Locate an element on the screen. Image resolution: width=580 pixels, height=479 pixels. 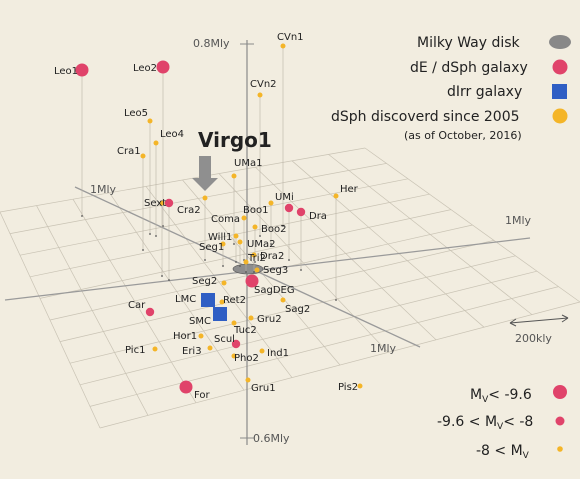
legend-milky-way-icon is located at coordinates (560, 42).